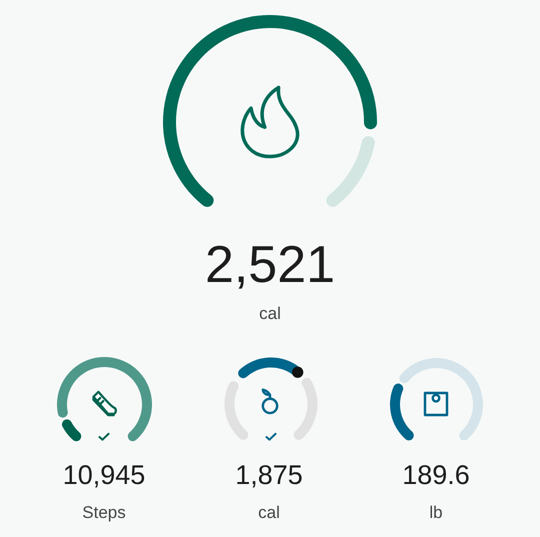  What do you see at coordinates (269, 475) in the screenshot?
I see `text: 1,875` at bounding box center [269, 475].